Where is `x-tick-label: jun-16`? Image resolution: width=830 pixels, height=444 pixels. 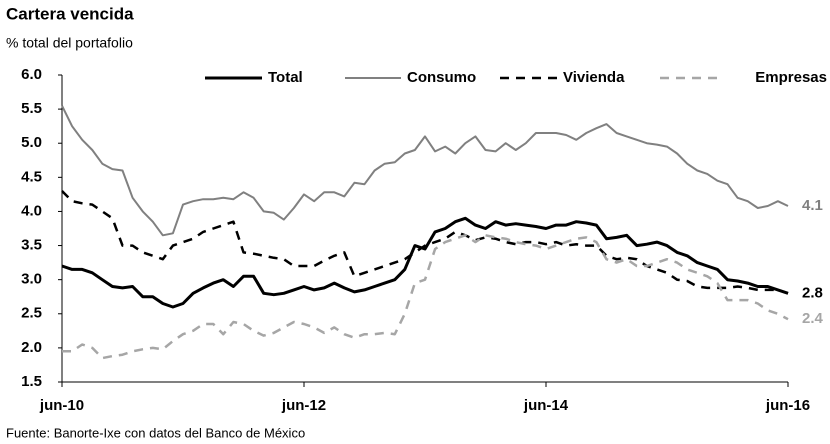 x-tick-label: jun-16 is located at coordinates (787, 405).